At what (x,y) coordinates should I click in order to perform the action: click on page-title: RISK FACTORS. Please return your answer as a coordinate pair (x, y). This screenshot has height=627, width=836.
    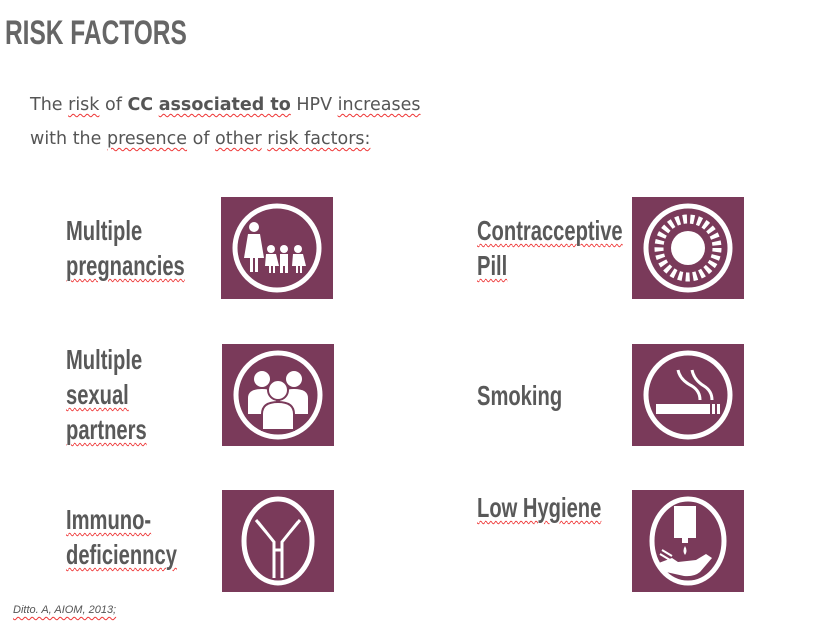
    Looking at the image, I should click on (96, 33).